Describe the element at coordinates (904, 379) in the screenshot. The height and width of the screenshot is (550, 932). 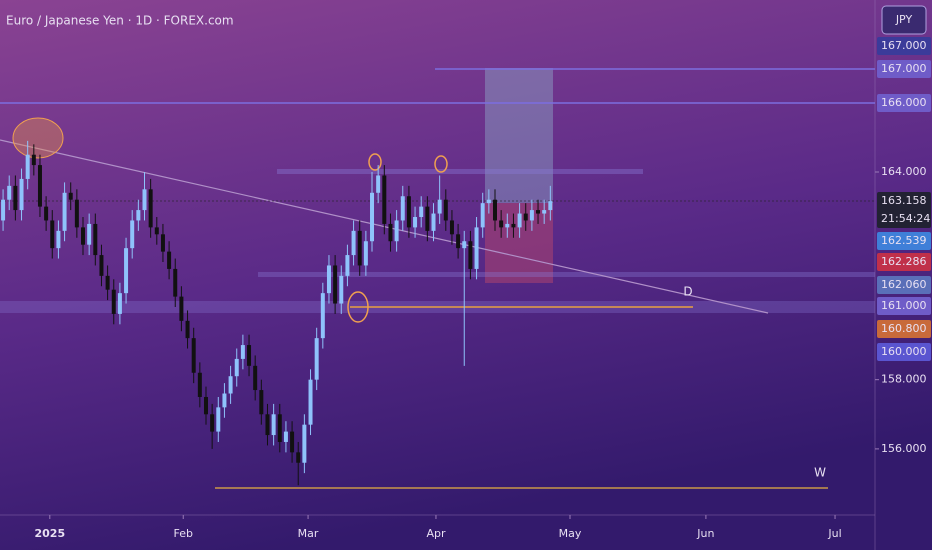
I see `y-tick-label: 158.000` at that location.